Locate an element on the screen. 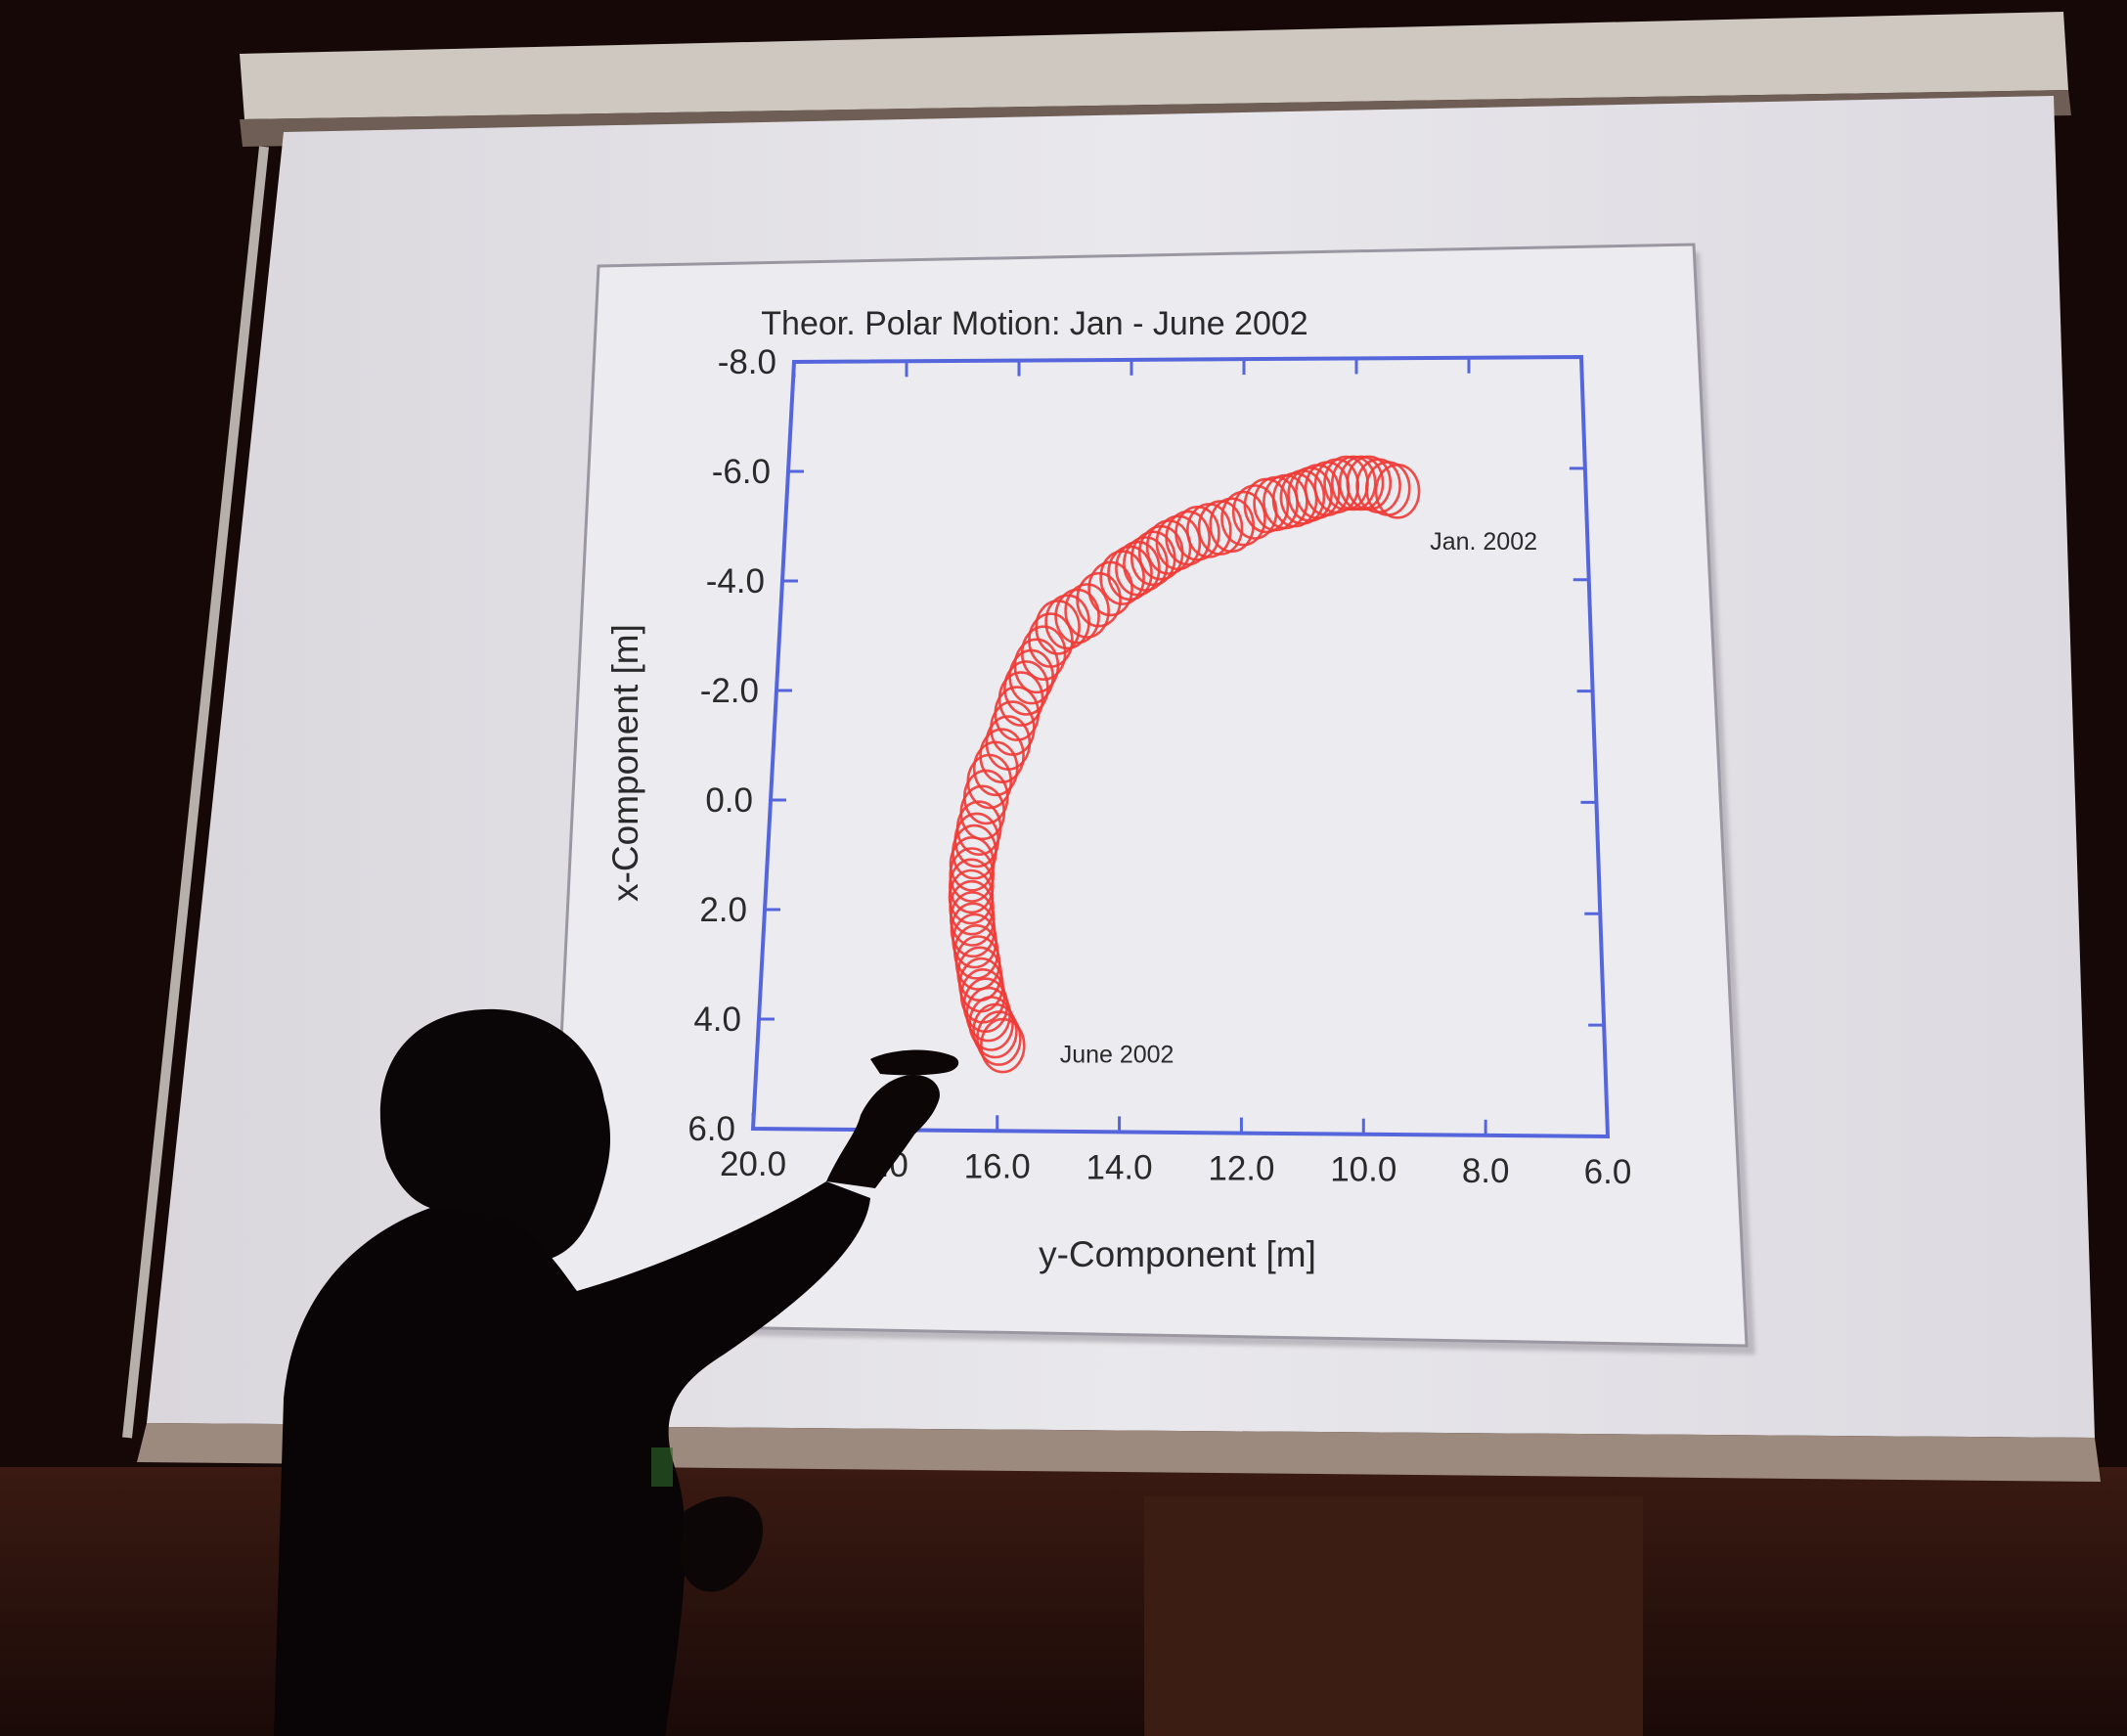  pointing-finger is located at coordinates (914, 1062).